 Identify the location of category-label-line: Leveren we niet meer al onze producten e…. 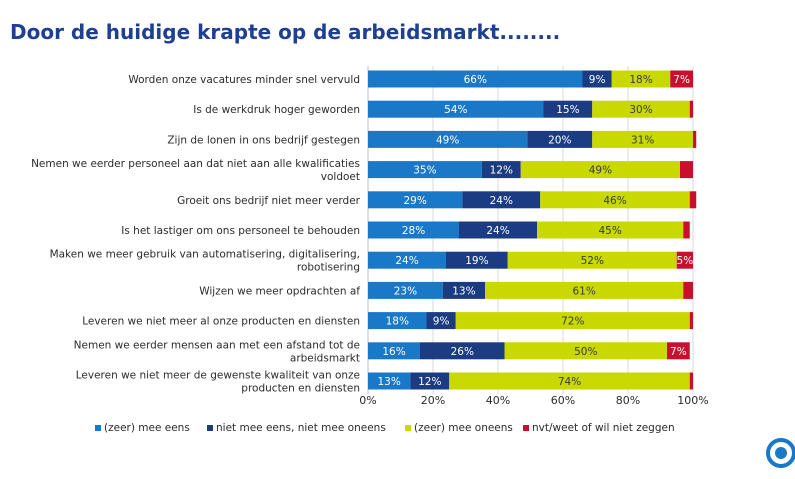
(221, 322).